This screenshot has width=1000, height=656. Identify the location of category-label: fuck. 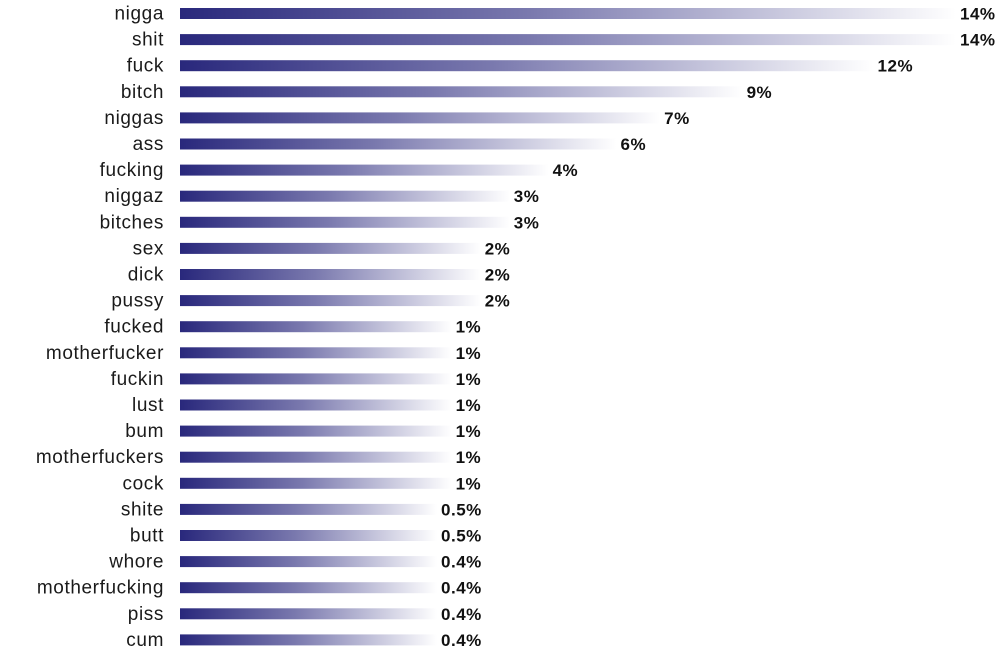
(145, 66).